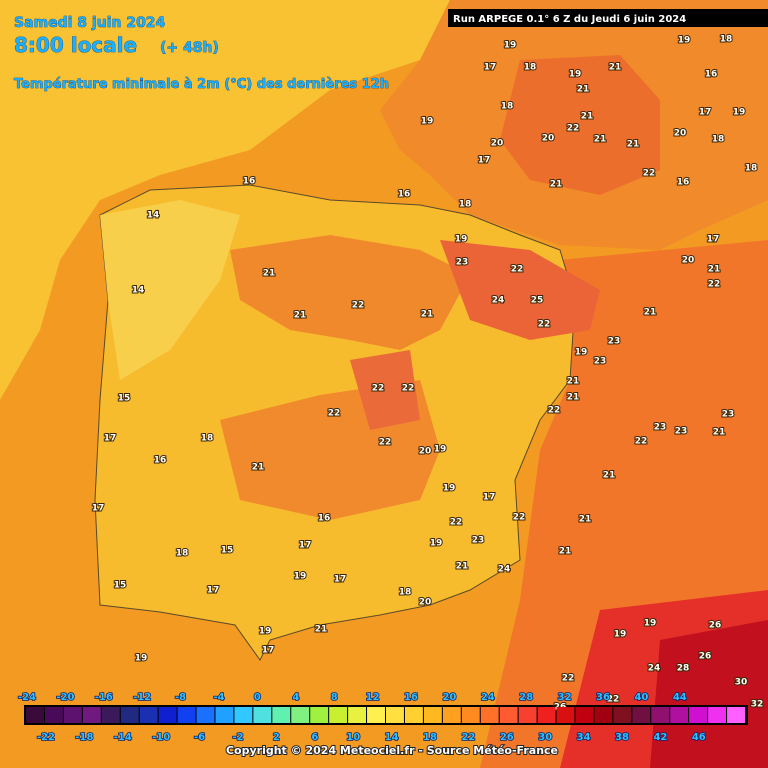  Describe the element at coordinates (27, 697) in the screenshot. I see `colorbar-label: -24` at that location.